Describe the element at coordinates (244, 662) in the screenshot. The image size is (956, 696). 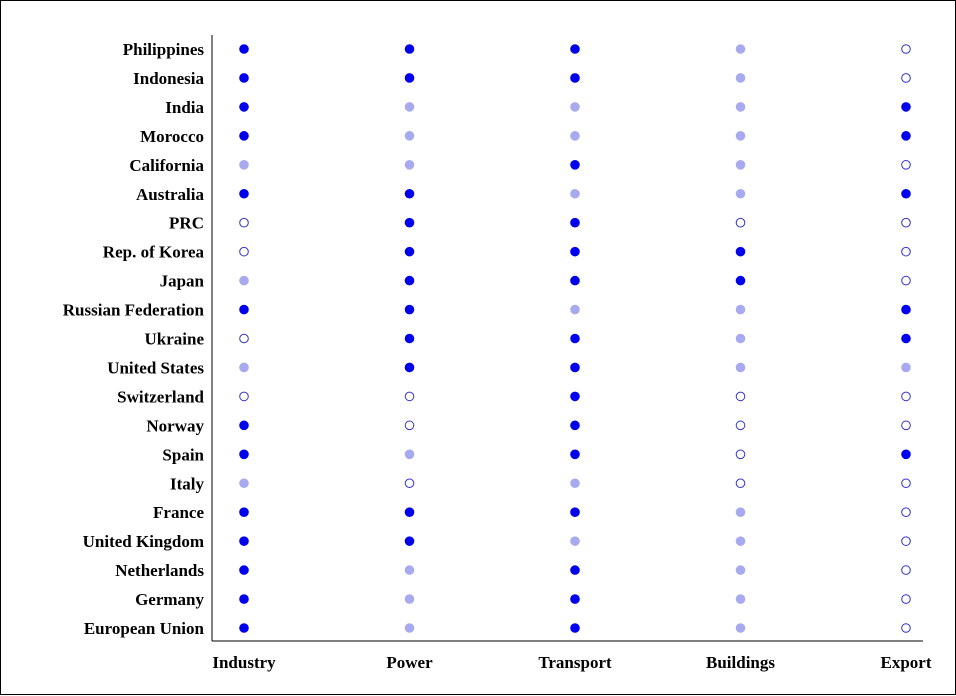
I see `column-label: Industry` at that location.